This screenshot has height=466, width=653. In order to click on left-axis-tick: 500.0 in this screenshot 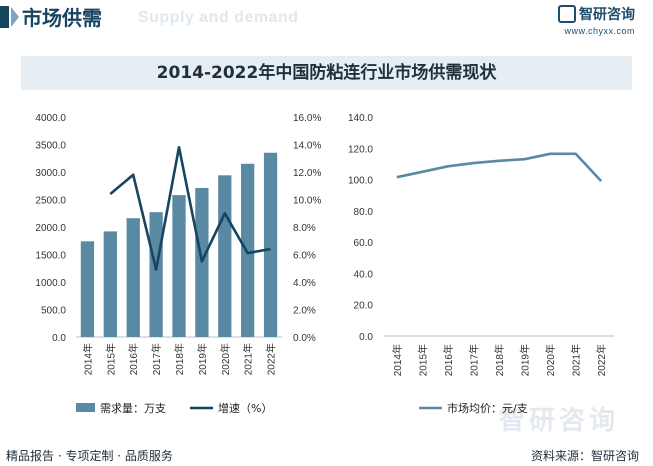, I will do `click(53, 311)`.